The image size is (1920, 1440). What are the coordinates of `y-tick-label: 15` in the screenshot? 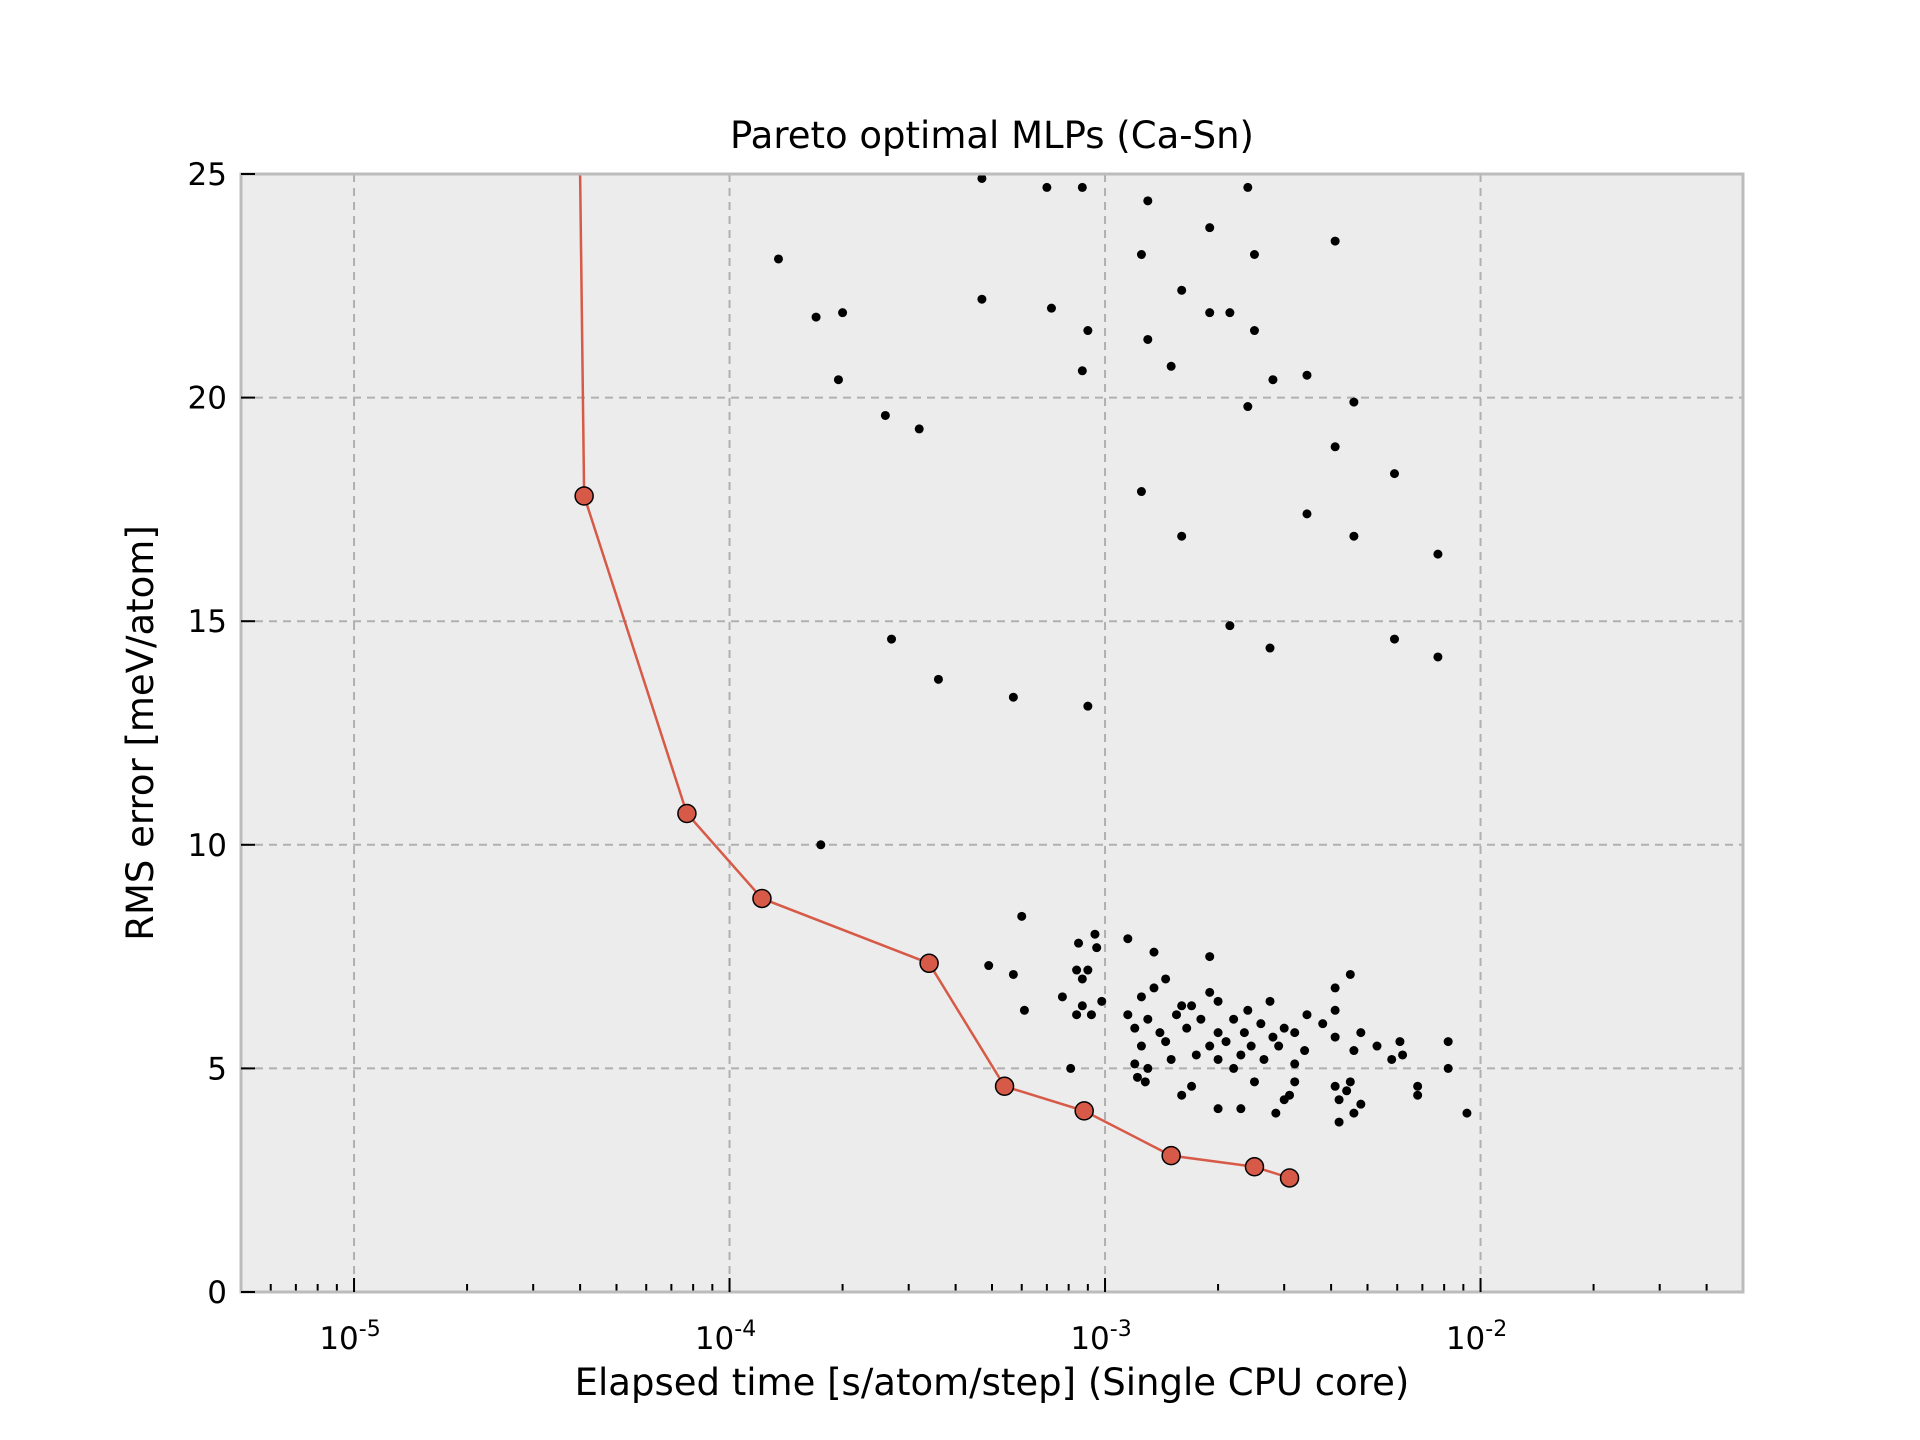 It's located at (207, 622).